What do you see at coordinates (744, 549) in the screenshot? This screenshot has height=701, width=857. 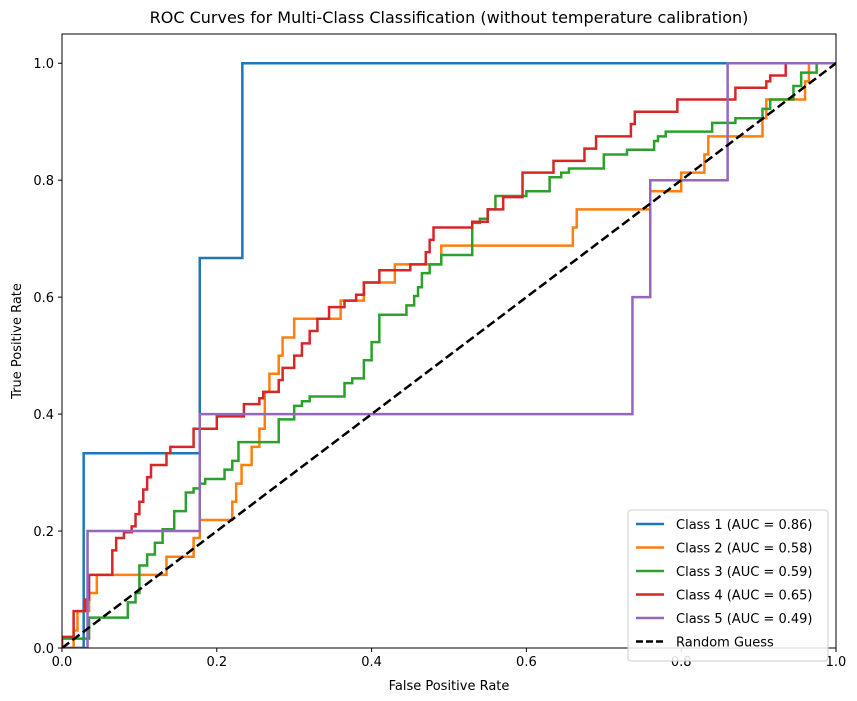 I see `legend-entry: Class 2 (AUC = 0.58)` at bounding box center [744, 549].